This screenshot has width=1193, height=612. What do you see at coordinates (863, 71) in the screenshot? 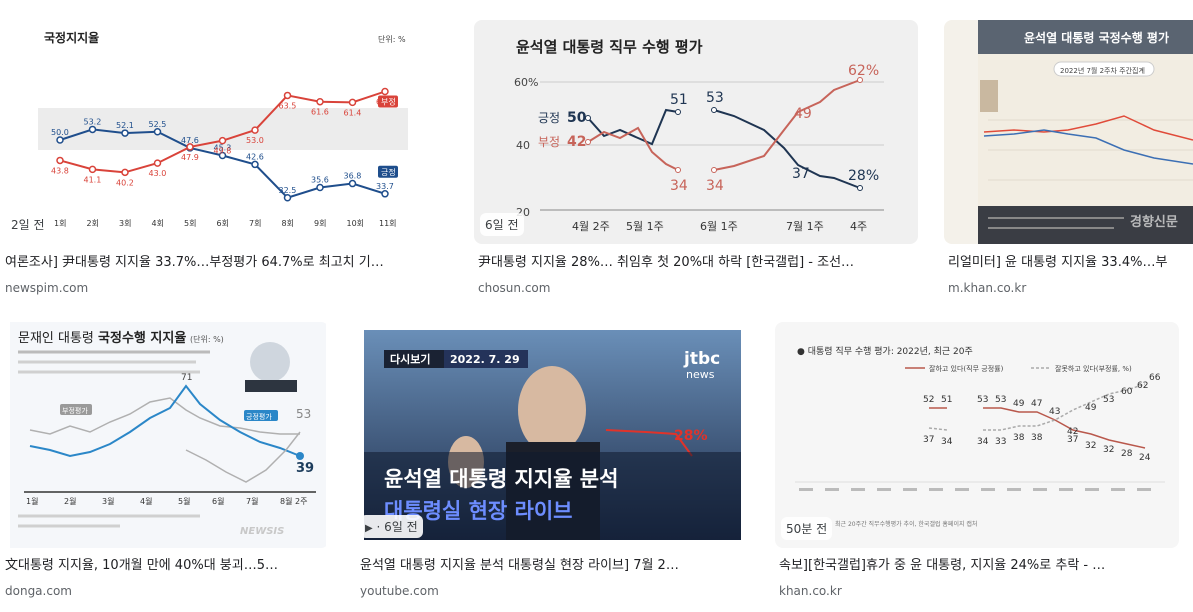
I see `neg-end: 62%` at bounding box center [863, 71].